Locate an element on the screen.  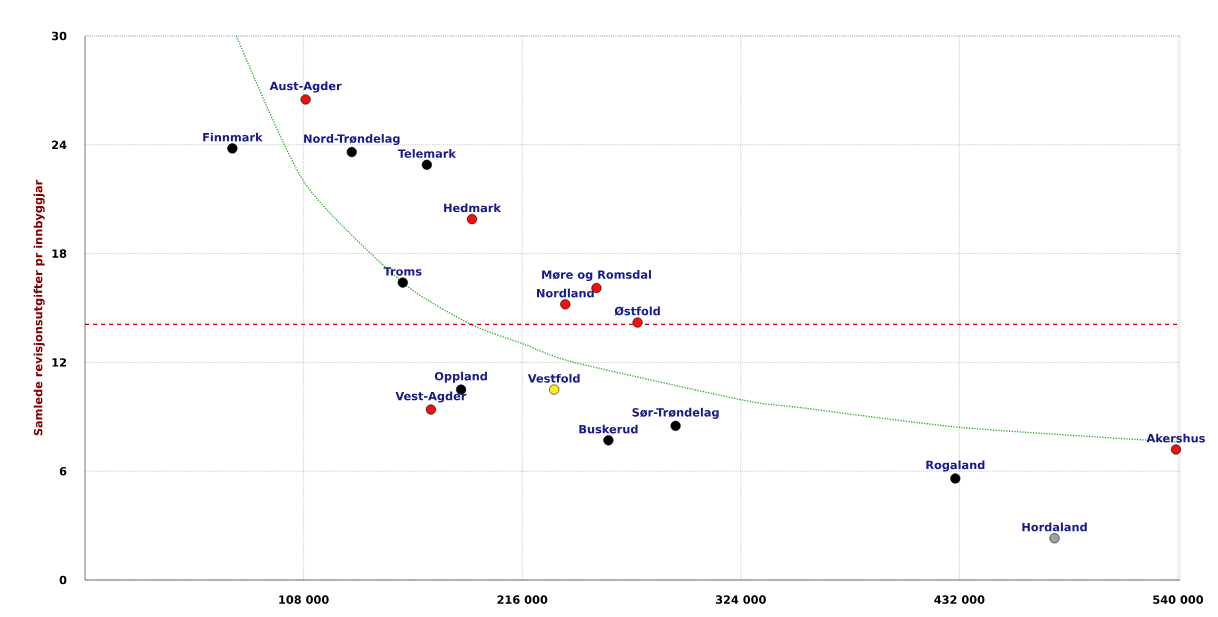
annotation: Rogaland is located at coordinates (955, 466).